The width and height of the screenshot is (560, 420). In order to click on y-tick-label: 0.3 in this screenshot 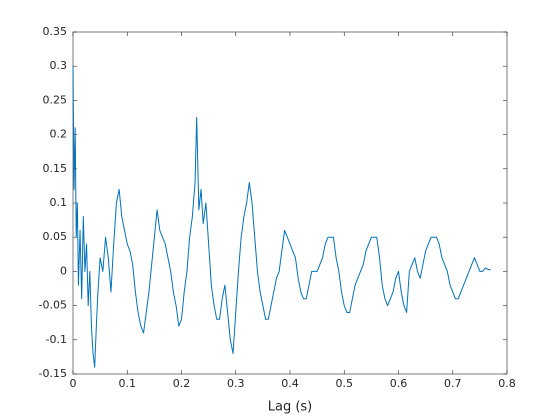, I will do `click(59, 65)`.